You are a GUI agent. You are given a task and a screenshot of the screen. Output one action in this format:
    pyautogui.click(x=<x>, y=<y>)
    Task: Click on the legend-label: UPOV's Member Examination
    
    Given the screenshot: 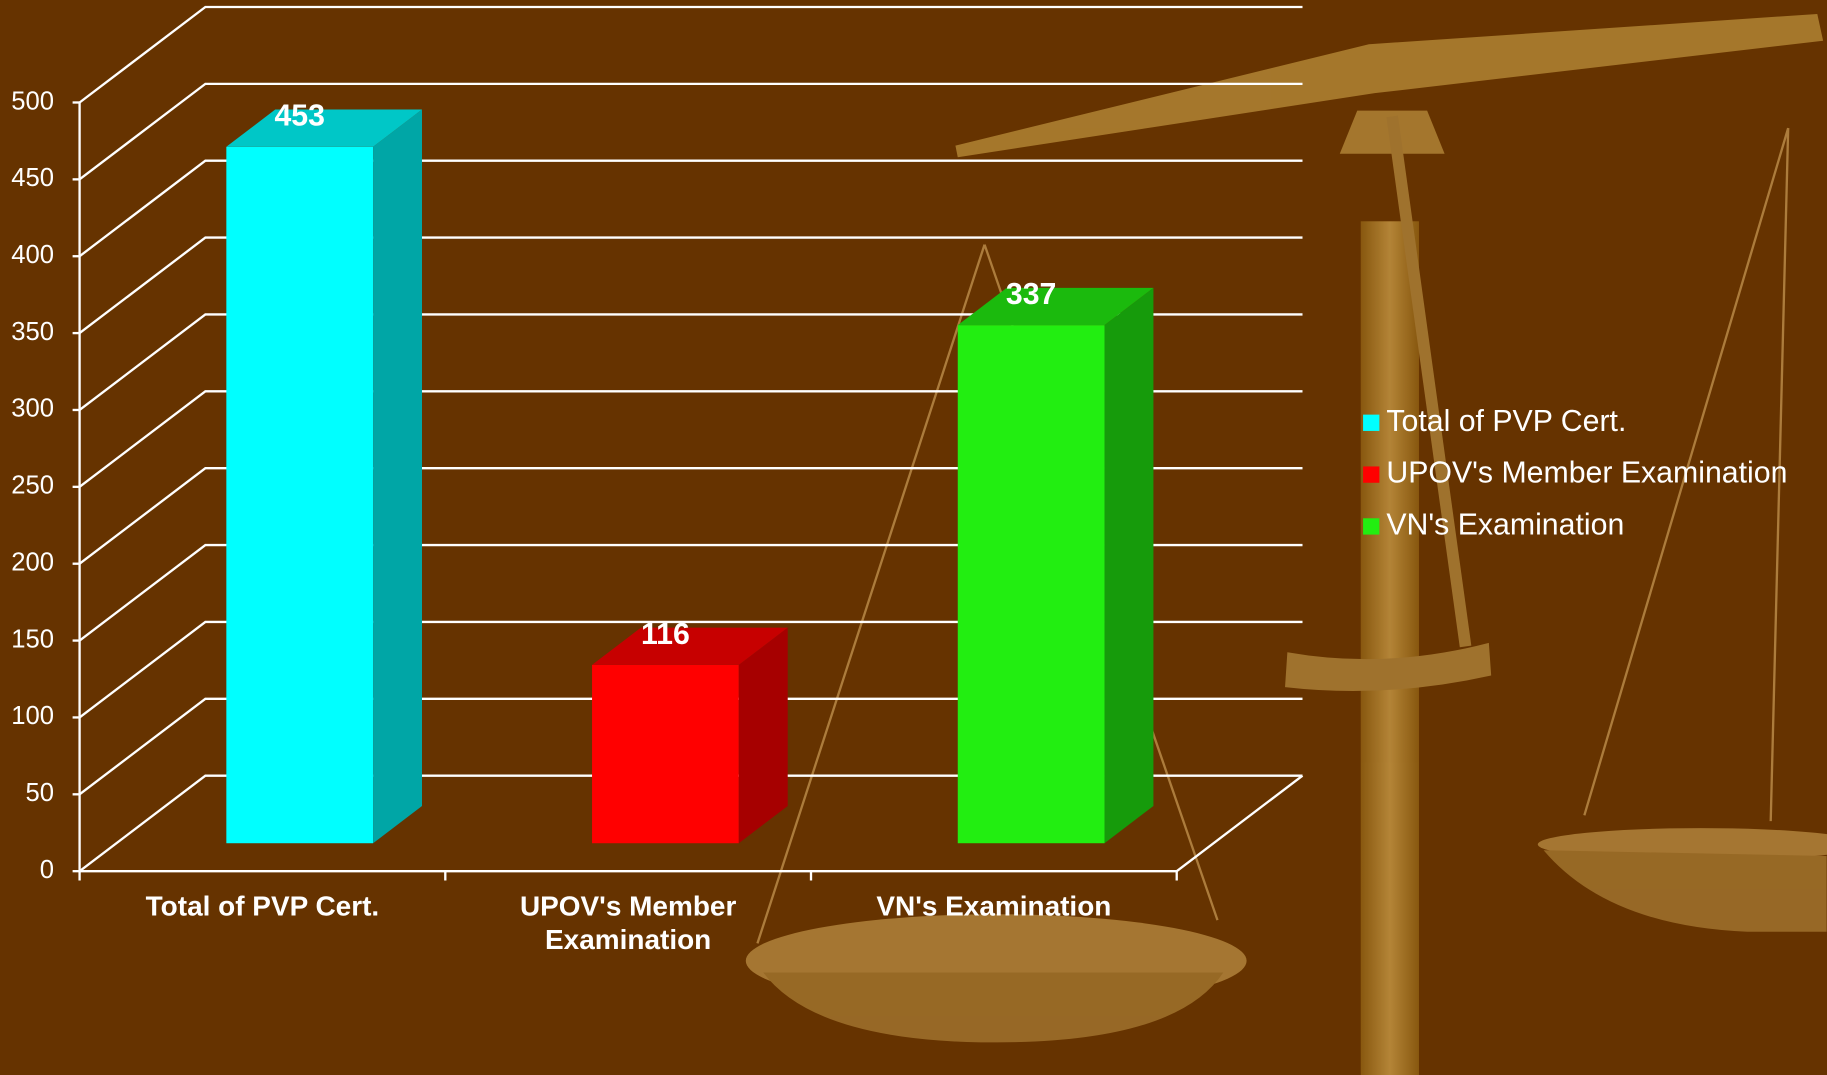 What is the action you would take?
    pyautogui.click(x=1586, y=473)
    